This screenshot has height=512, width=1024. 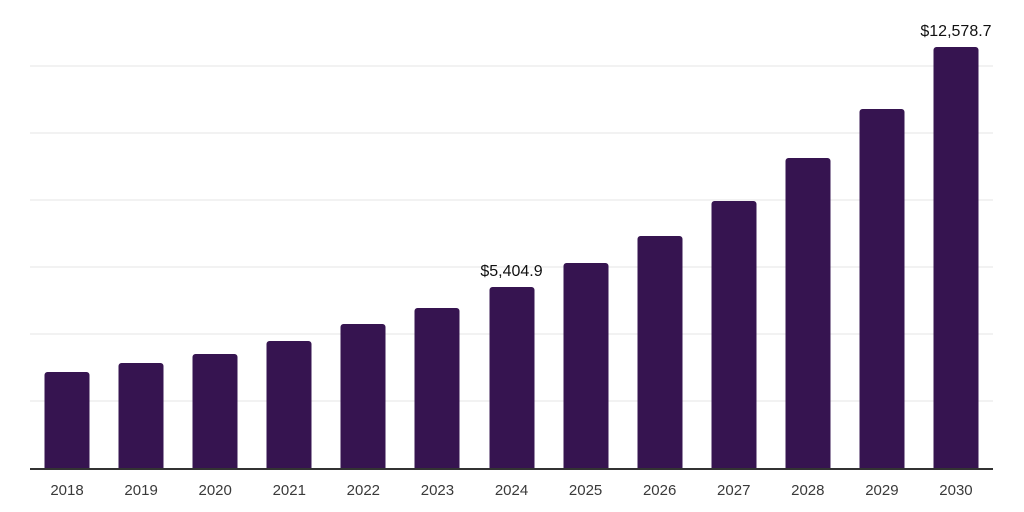 I want to click on bar-2025, so click(x=586, y=365).